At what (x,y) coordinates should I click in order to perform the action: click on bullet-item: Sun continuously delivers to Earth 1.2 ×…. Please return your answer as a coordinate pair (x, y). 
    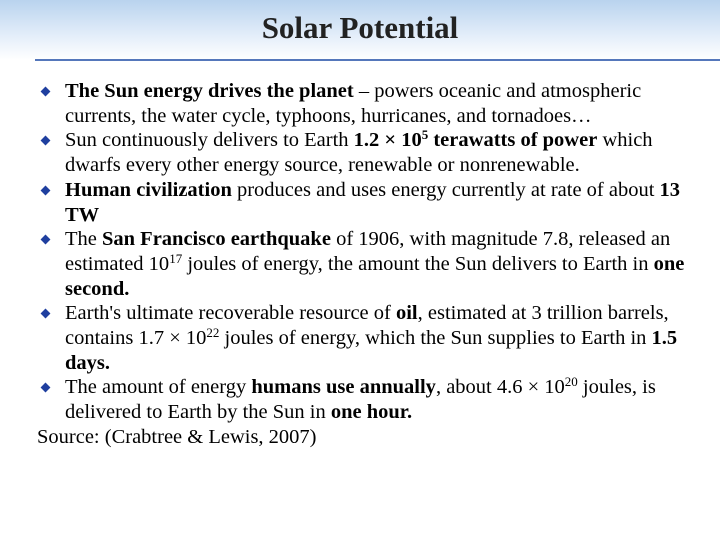
    Looking at the image, I should click on (362, 152).